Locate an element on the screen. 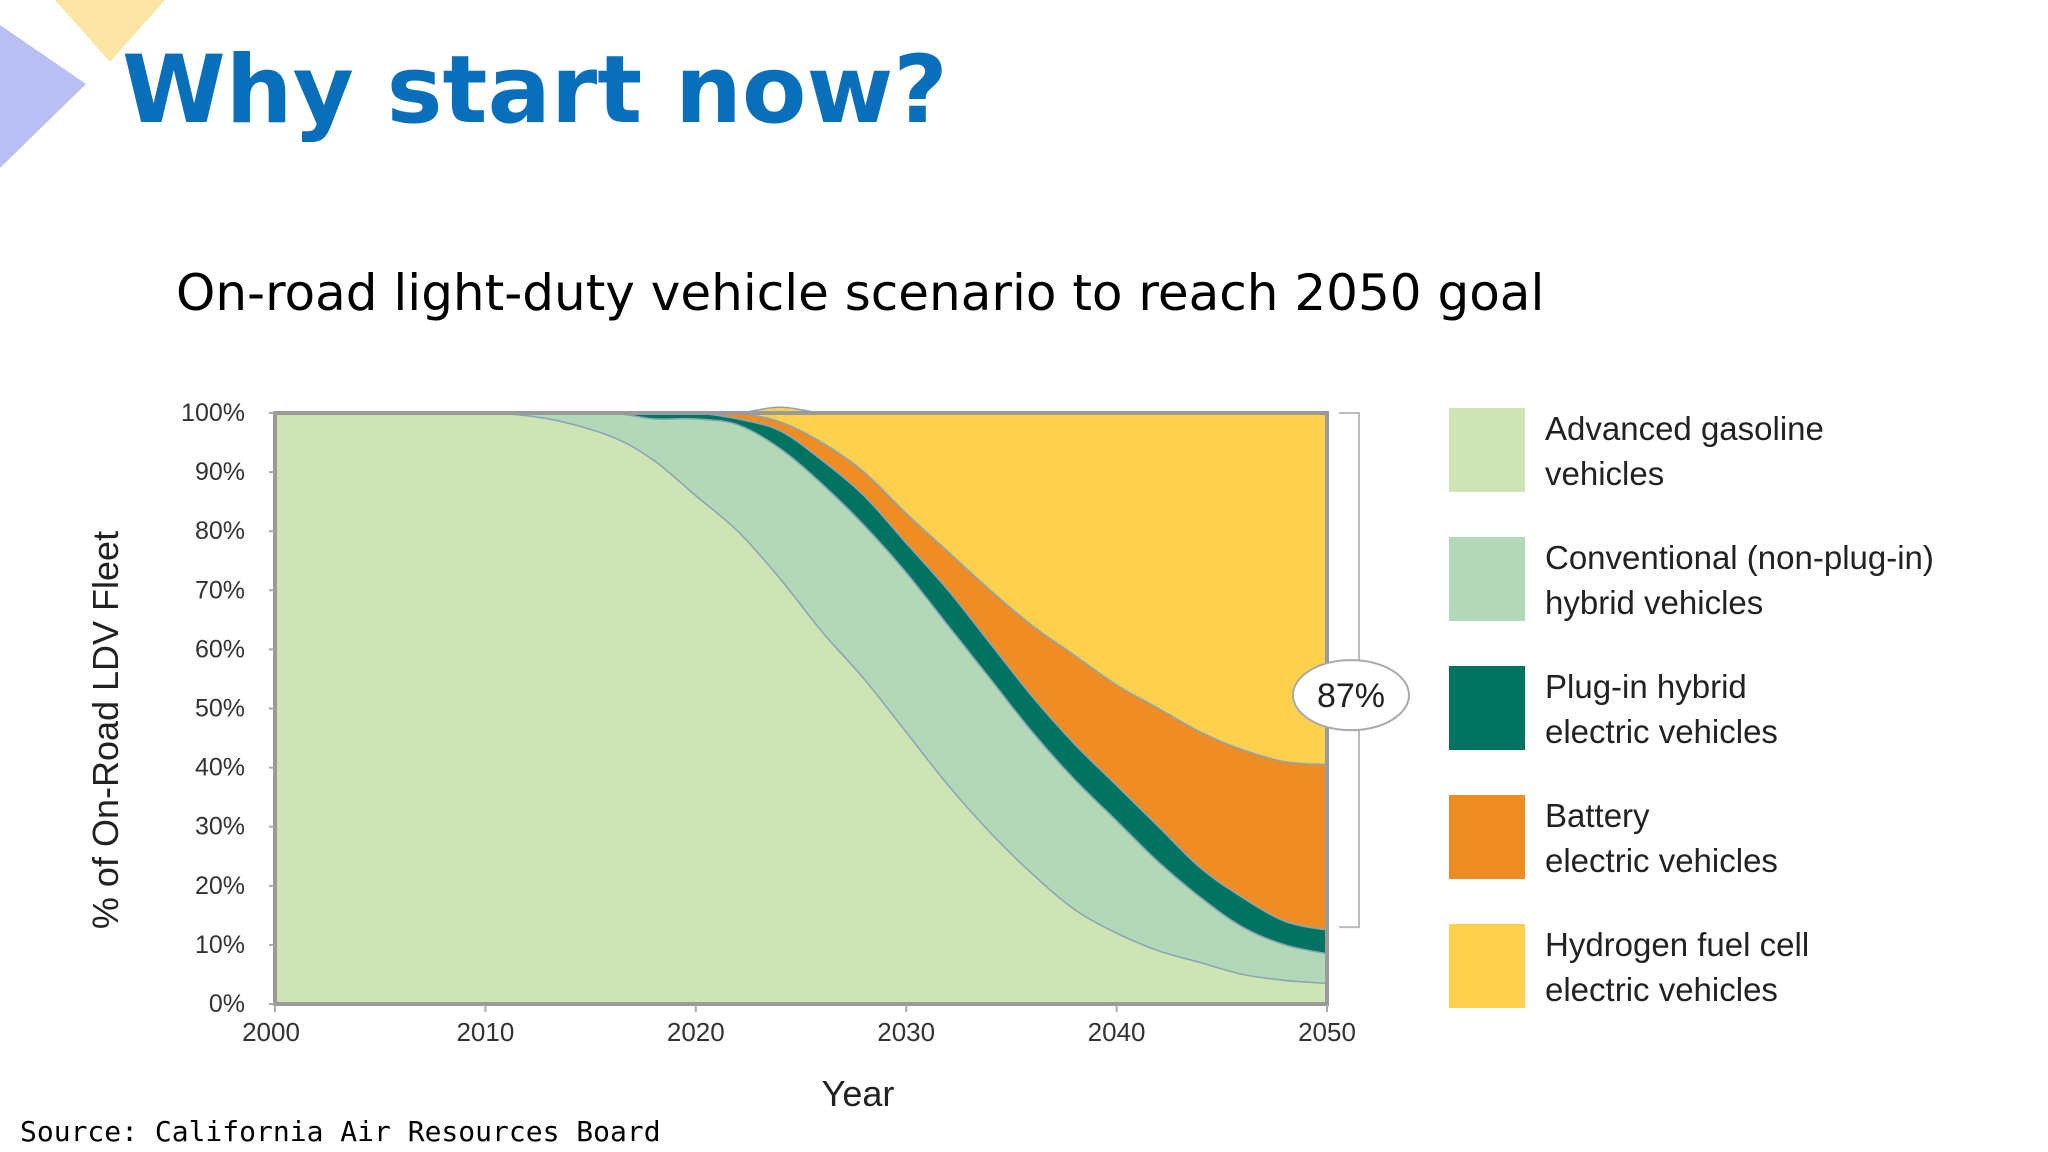 This screenshot has height=1152, width=2048. legend-label-4: electric vehicles is located at coordinates (1661, 860).